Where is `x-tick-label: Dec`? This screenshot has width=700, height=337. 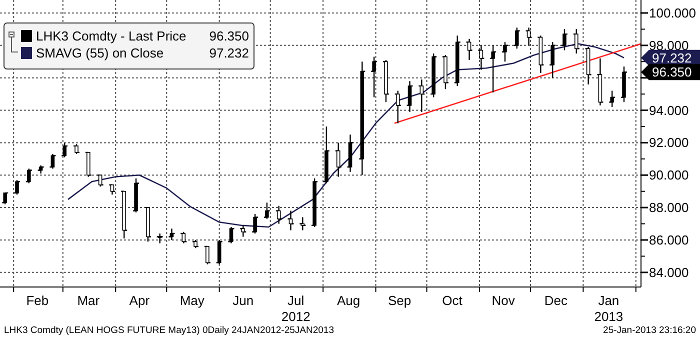
x-tick-label: Dec is located at coordinates (556, 300).